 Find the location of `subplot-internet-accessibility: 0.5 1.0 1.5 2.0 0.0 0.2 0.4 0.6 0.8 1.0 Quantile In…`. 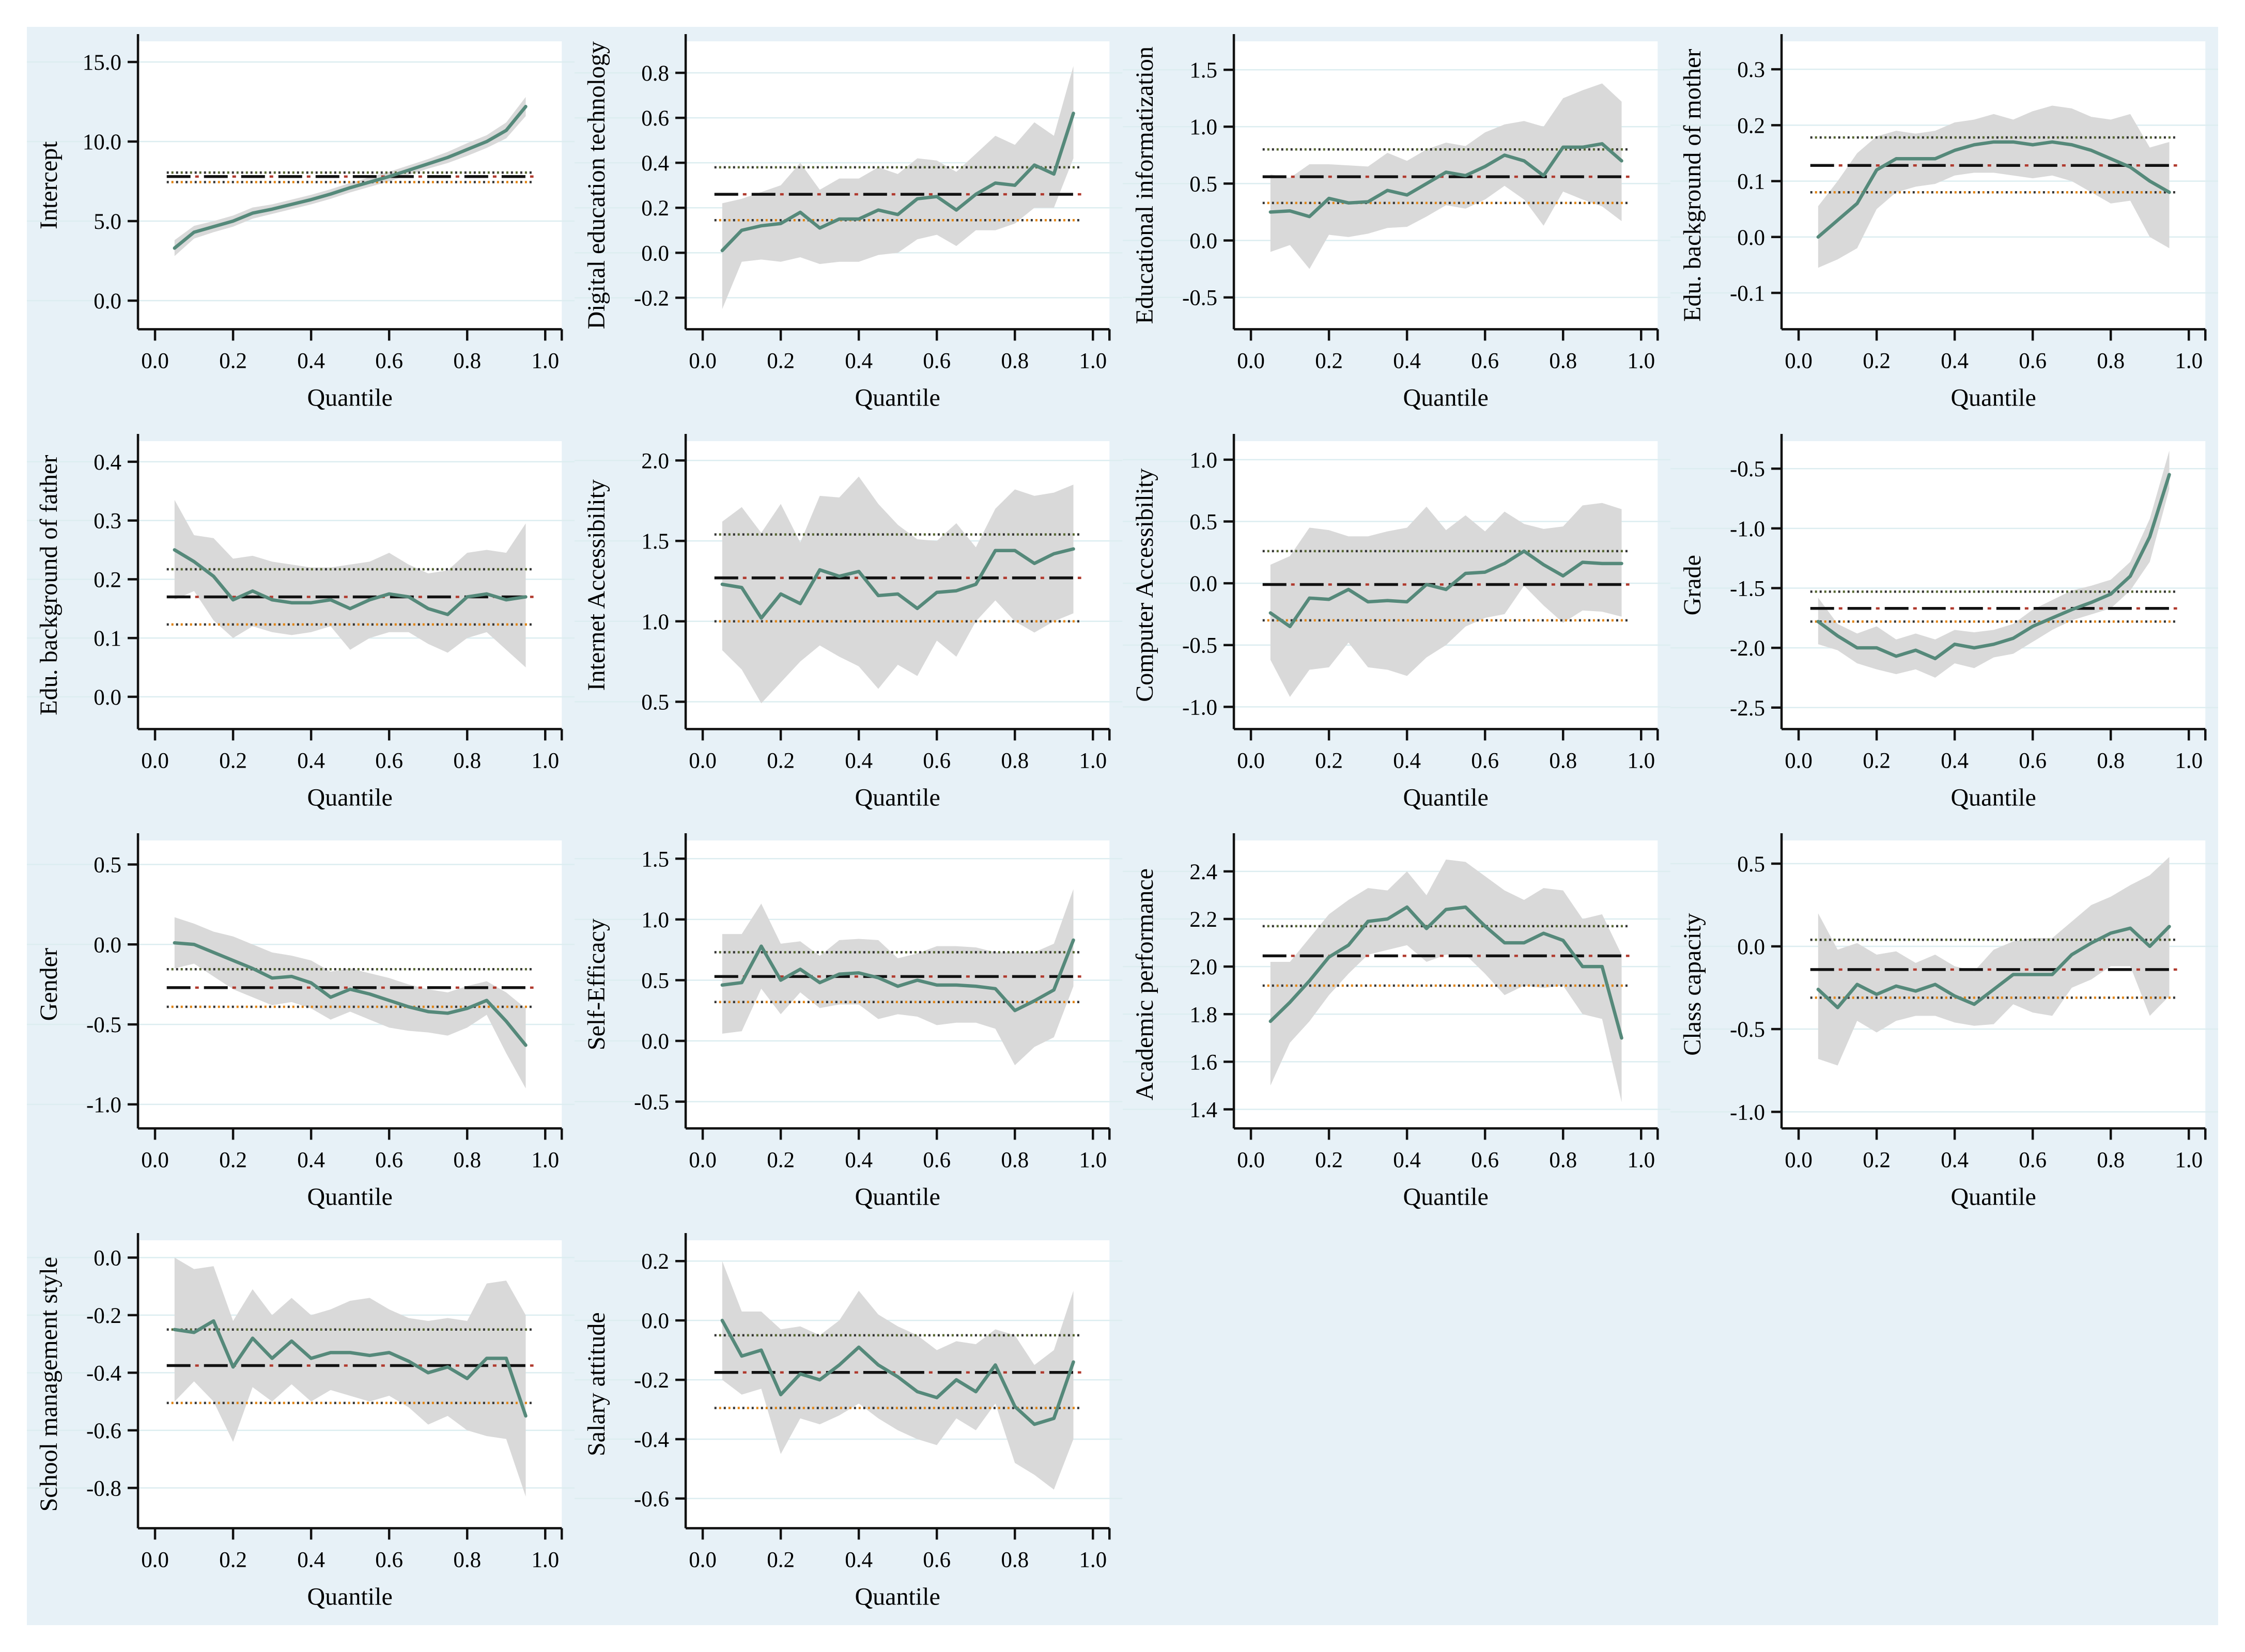

subplot-internet-accessibility: 0.5 1.0 1.5 2.0 0.0 0.2 0.4 0.6 0.8 1.0 Quantile In… is located at coordinates (849, 627).